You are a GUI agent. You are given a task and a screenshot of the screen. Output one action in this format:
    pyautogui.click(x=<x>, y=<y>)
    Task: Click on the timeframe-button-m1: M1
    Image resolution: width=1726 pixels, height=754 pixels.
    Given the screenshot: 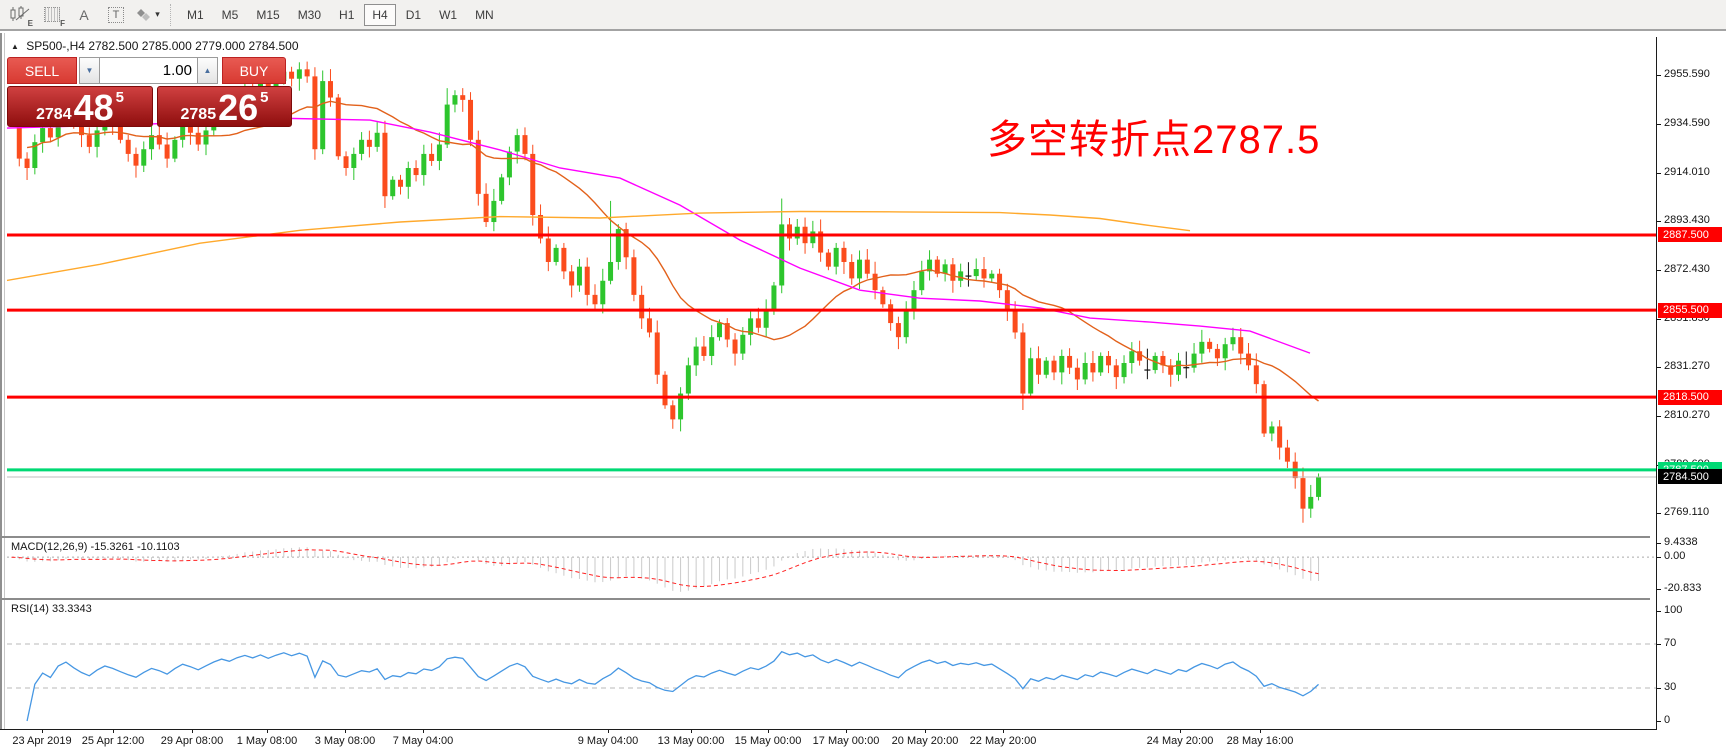 What is the action you would take?
    pyautogui.click(x=195, y=14)
    